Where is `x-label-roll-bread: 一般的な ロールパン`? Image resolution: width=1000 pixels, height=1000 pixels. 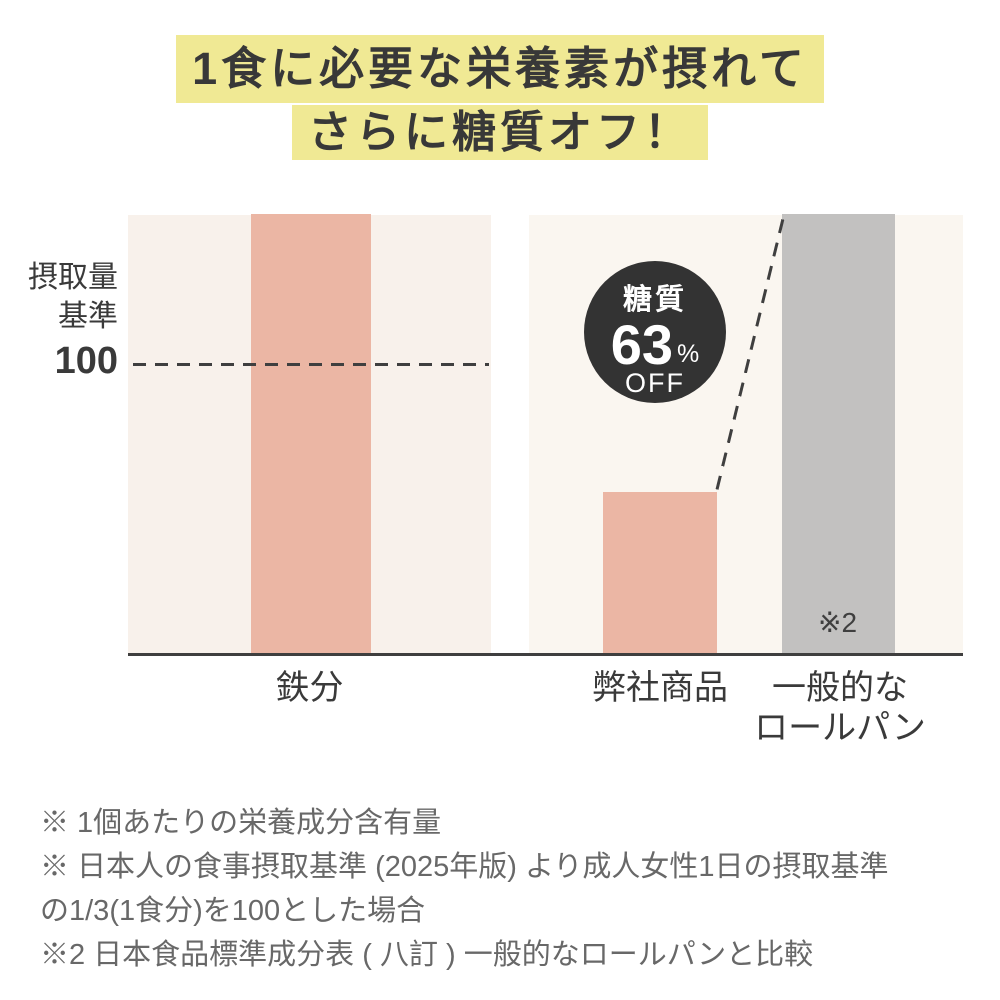
x-label-roll-bread: 一般的な ロールパン is located at coordinates (840, 708).